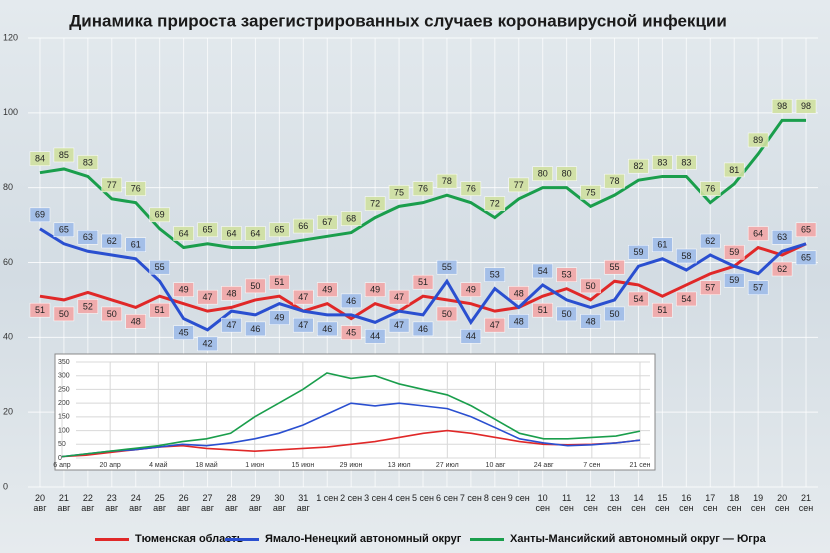 The height and width of the screenshot is (553, 830). Describe the element at coordinates (566, 503) in the screenshot. I see `x-tick-label: 11 сен` at that location.